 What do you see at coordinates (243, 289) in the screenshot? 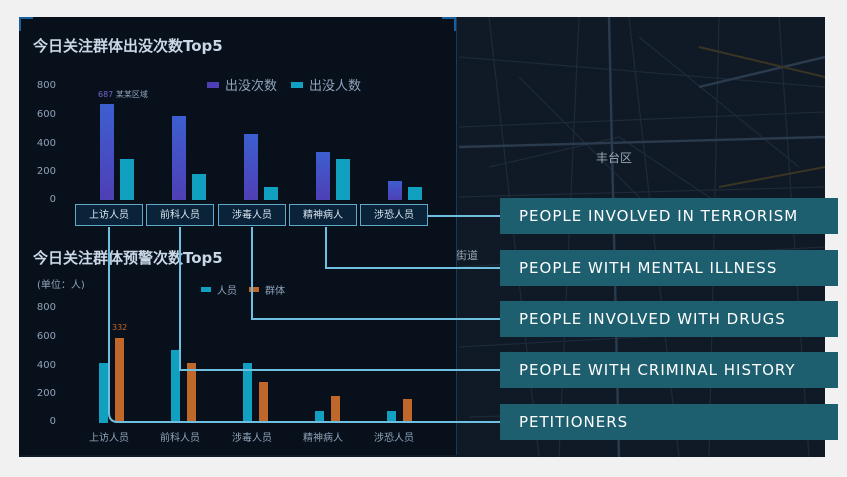
I see `chart2-legend: 人员 群体` at bounding box center [243, 289].